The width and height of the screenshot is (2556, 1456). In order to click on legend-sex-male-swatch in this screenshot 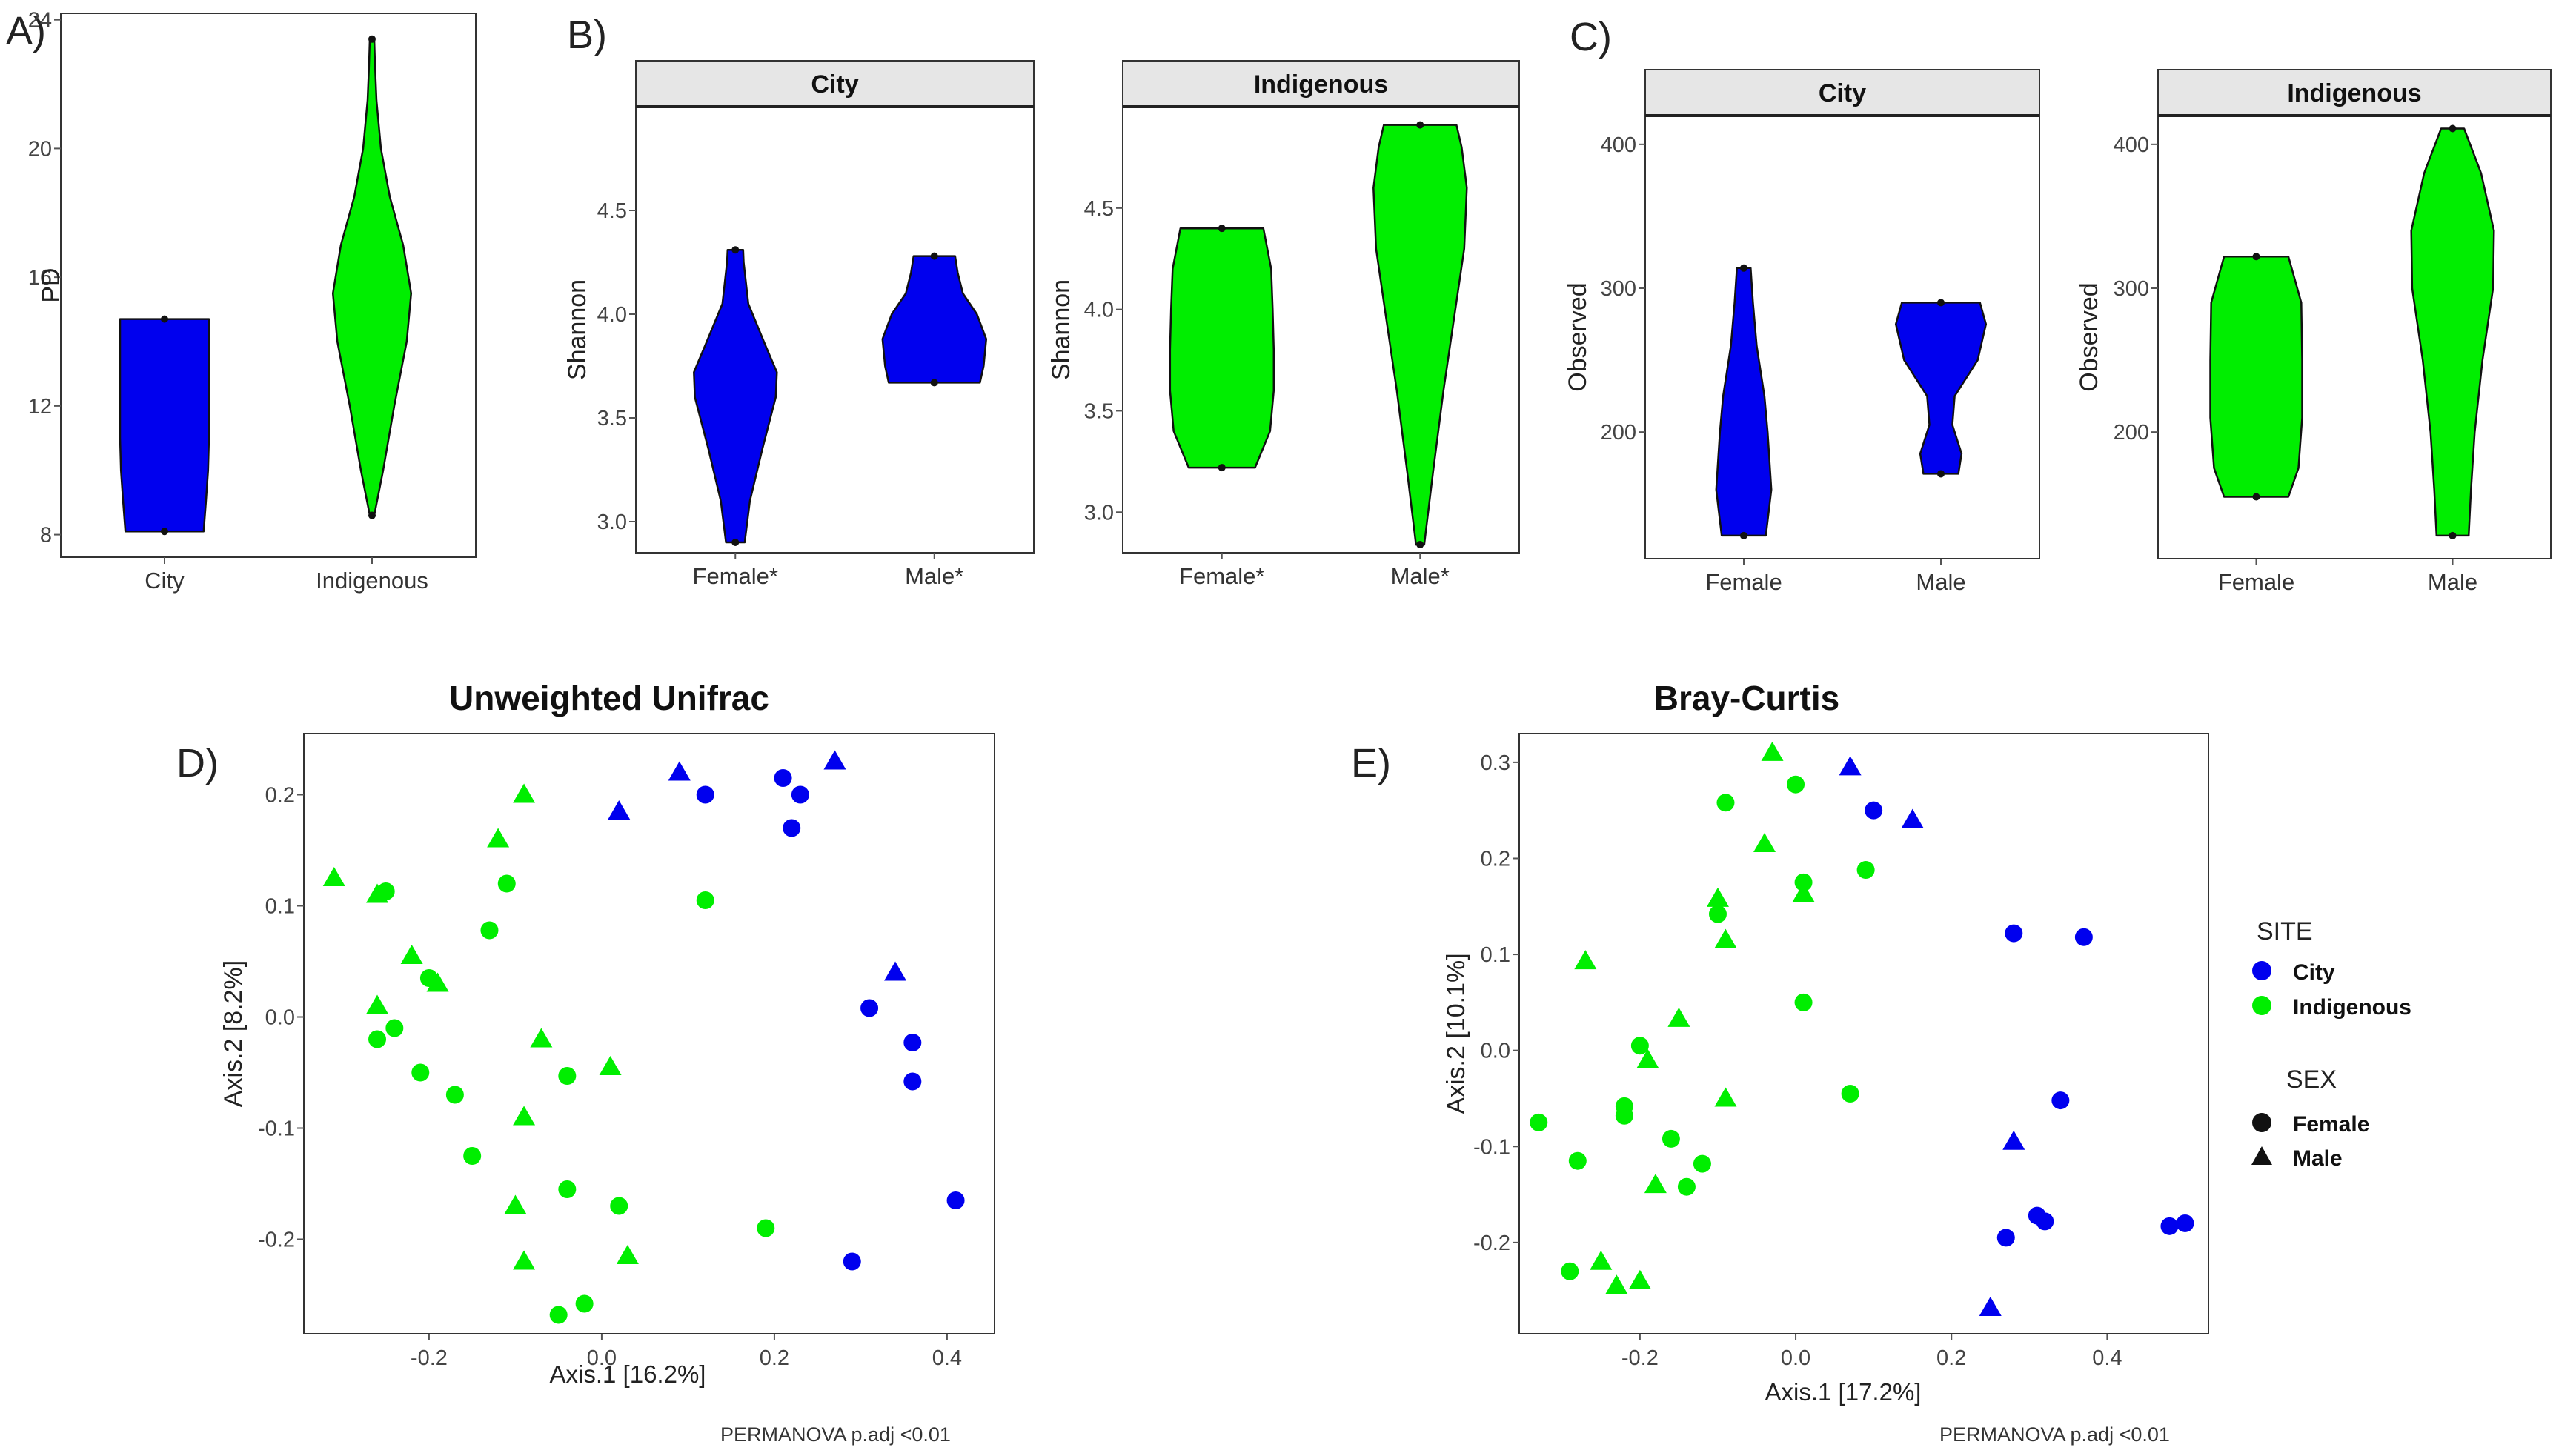, I will do `click(2261, 1155)`.